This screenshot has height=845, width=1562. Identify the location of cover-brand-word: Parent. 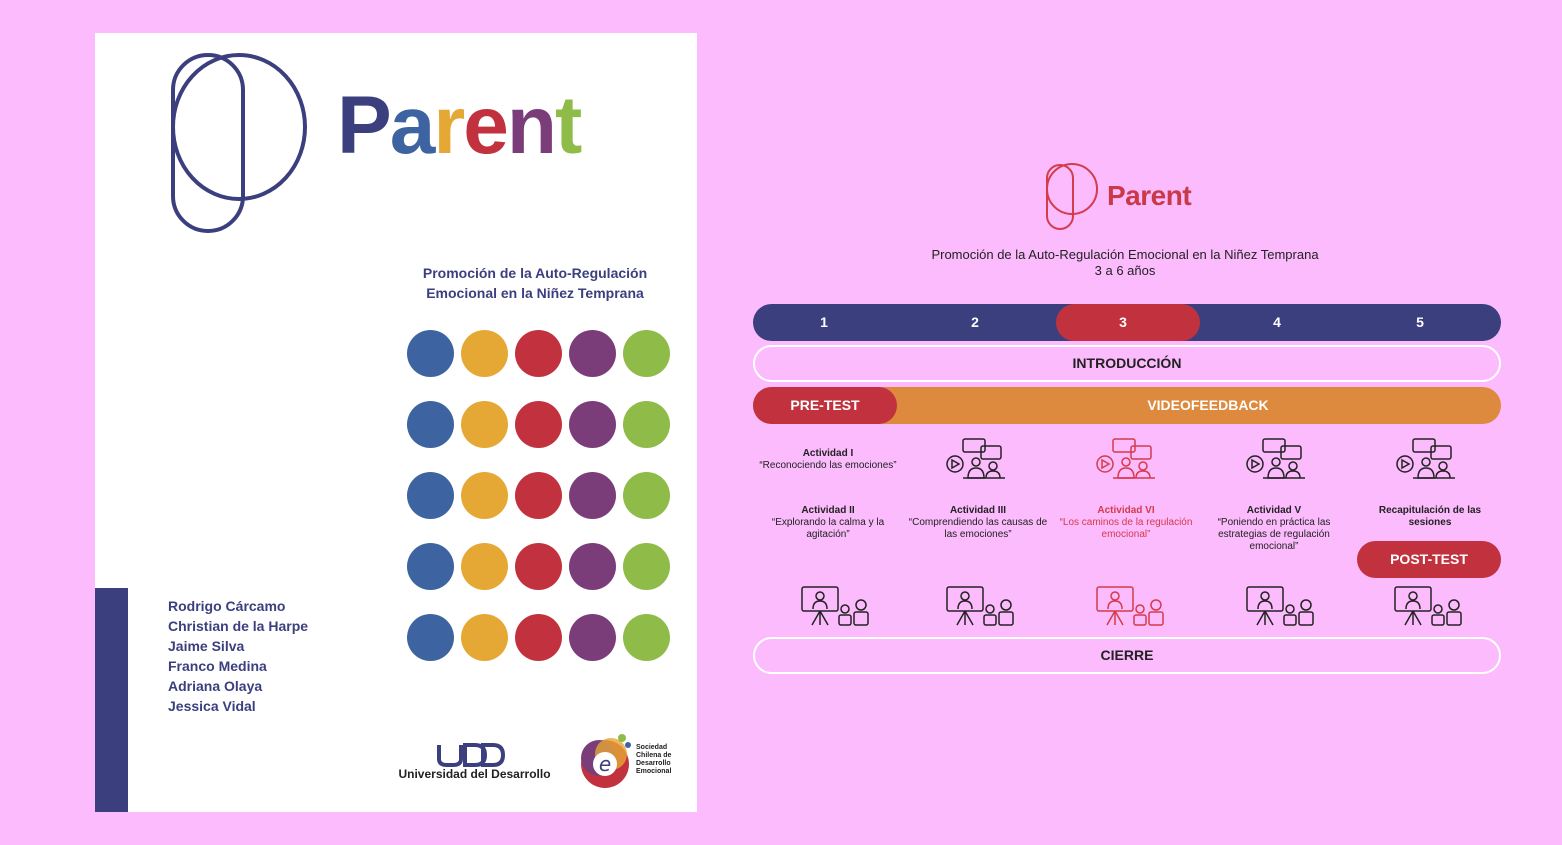
(459, 126).